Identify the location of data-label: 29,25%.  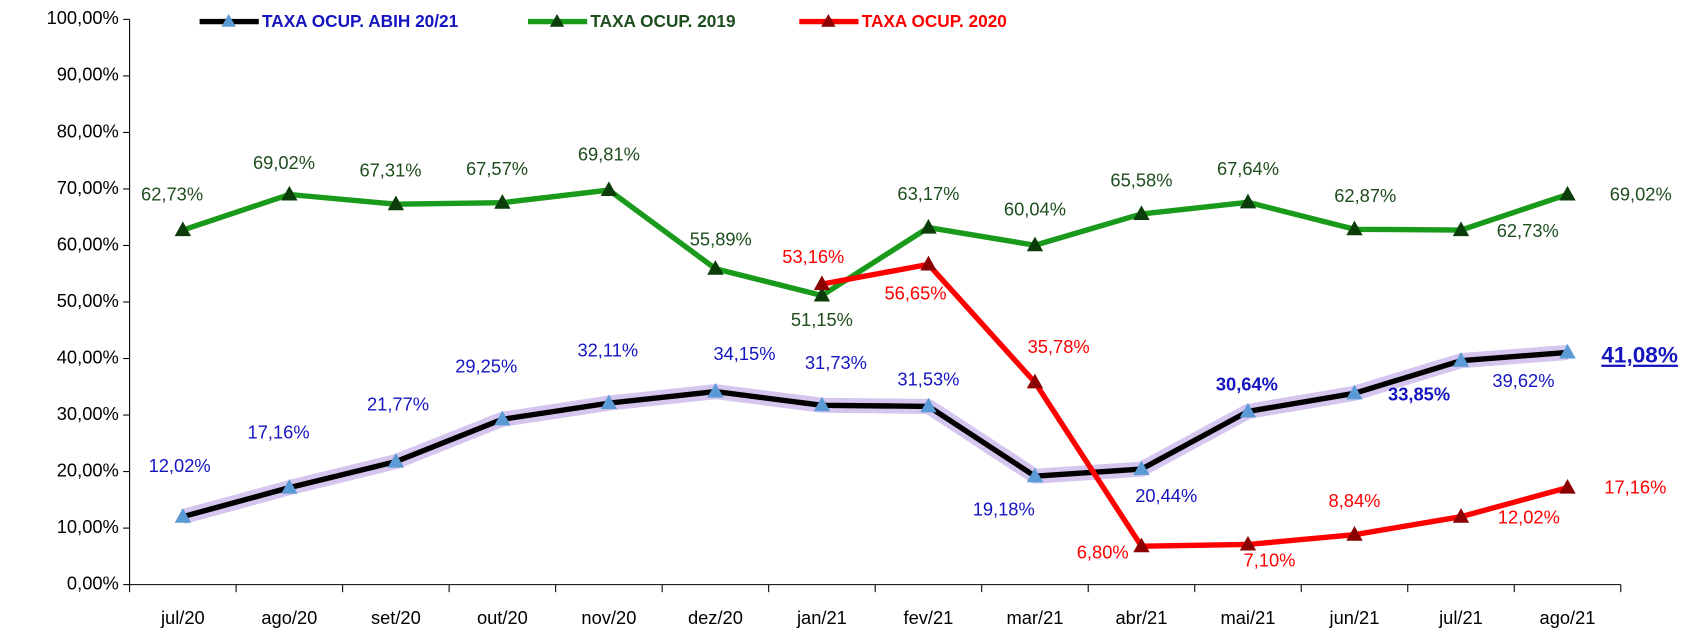
(486, 365).